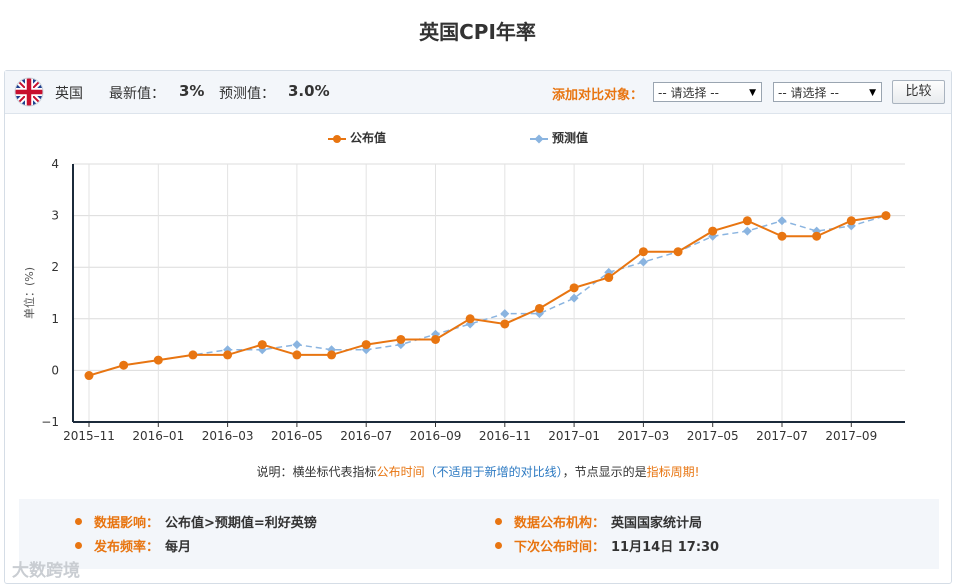 This screenshot has width=955, height=586. What do you see at coordinates (241, 523) in the screenshot?
I see `impact-value: 公布值>预期值=利好英镑` at bounding box center [241, 523].